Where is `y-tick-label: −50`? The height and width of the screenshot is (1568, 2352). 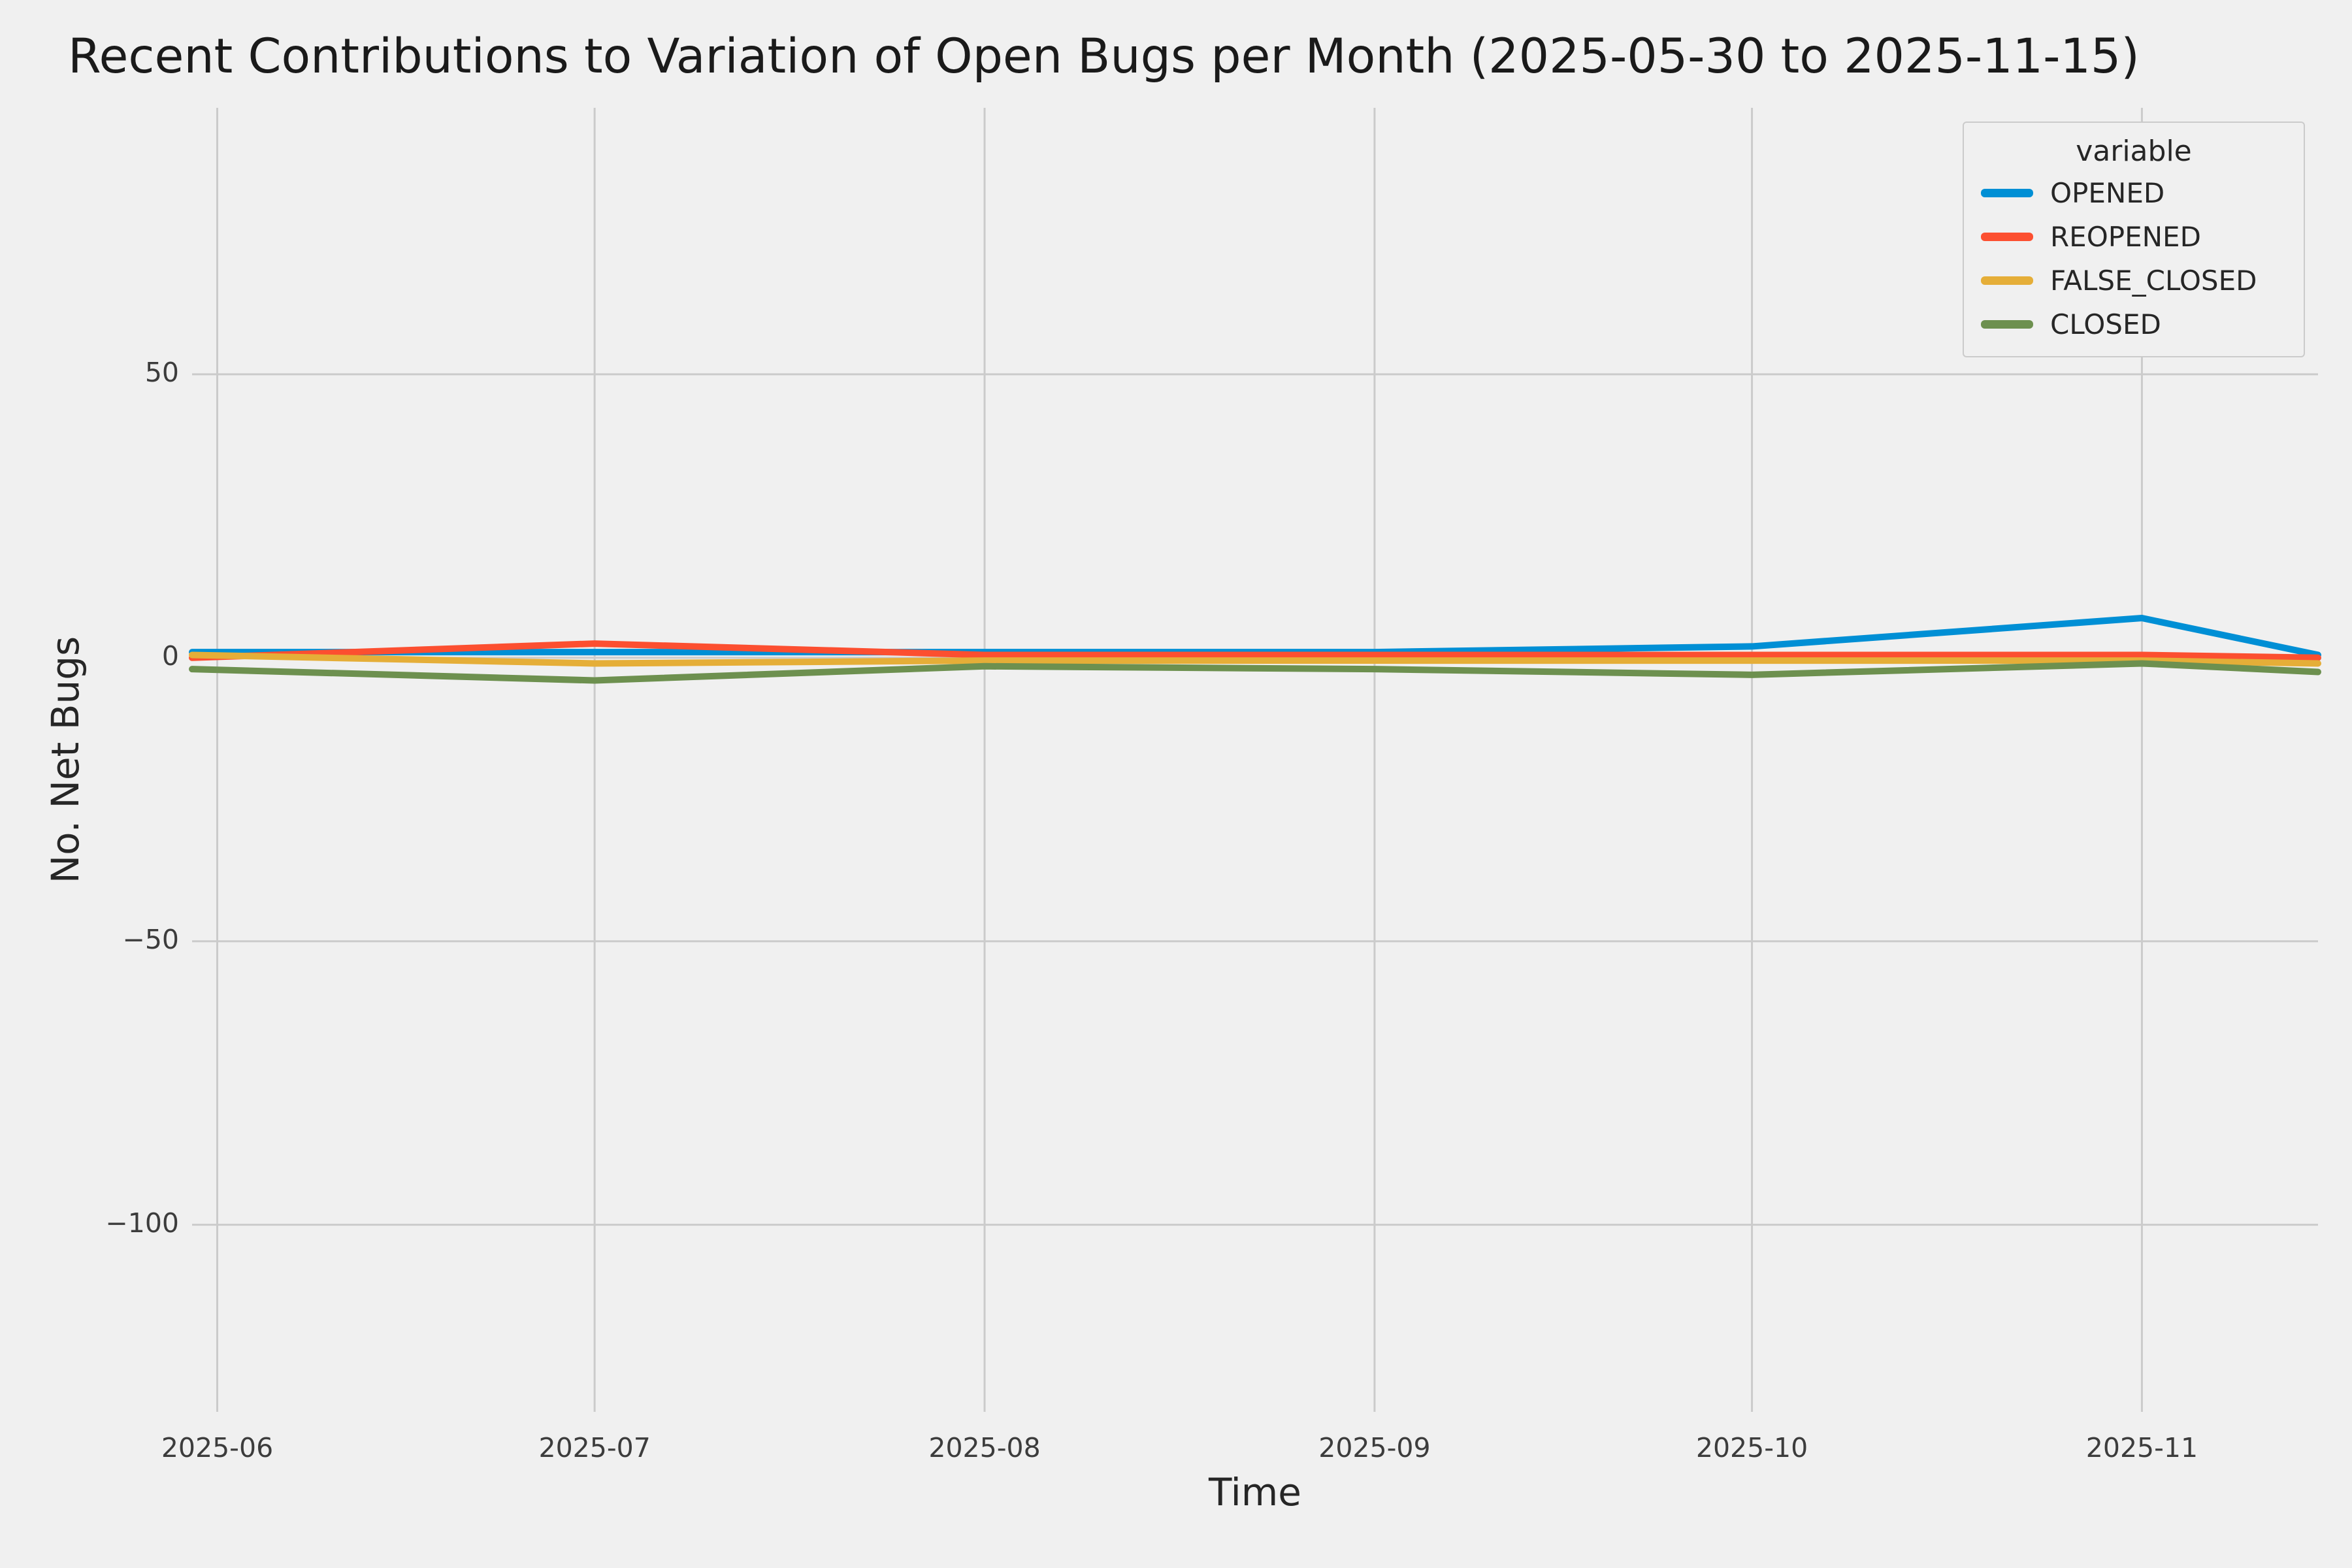 y-tick-label: −50 is located at coordinates (150, 939).